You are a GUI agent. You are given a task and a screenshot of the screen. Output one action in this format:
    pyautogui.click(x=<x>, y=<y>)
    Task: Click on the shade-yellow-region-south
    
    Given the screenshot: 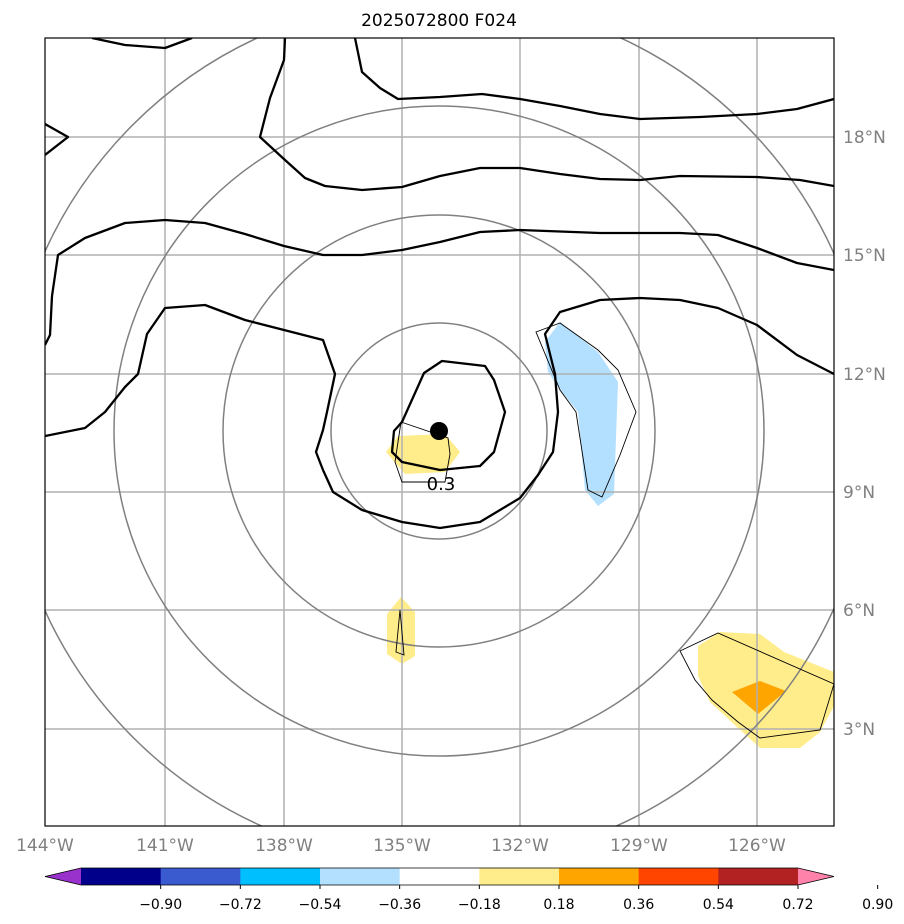 What is the action you would take?
    pyautogui.click(x=401, y=630)
    